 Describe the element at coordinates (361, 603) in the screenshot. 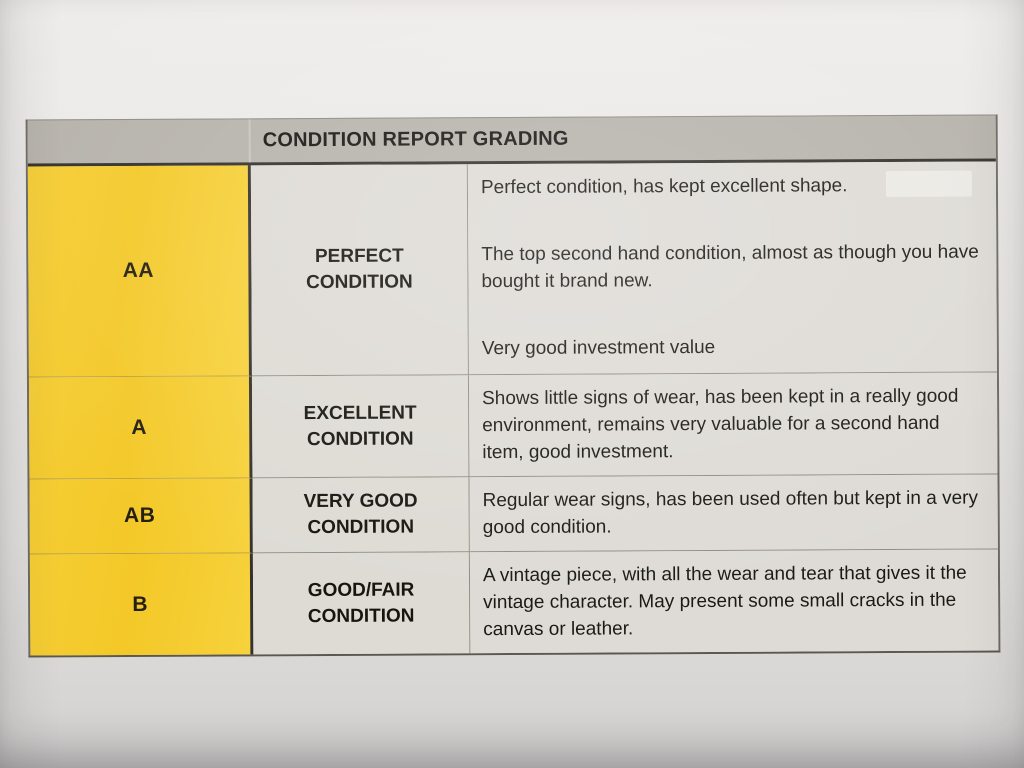

I see `condition-name-cell: GOOD/FAIR CONDITION` at that location.